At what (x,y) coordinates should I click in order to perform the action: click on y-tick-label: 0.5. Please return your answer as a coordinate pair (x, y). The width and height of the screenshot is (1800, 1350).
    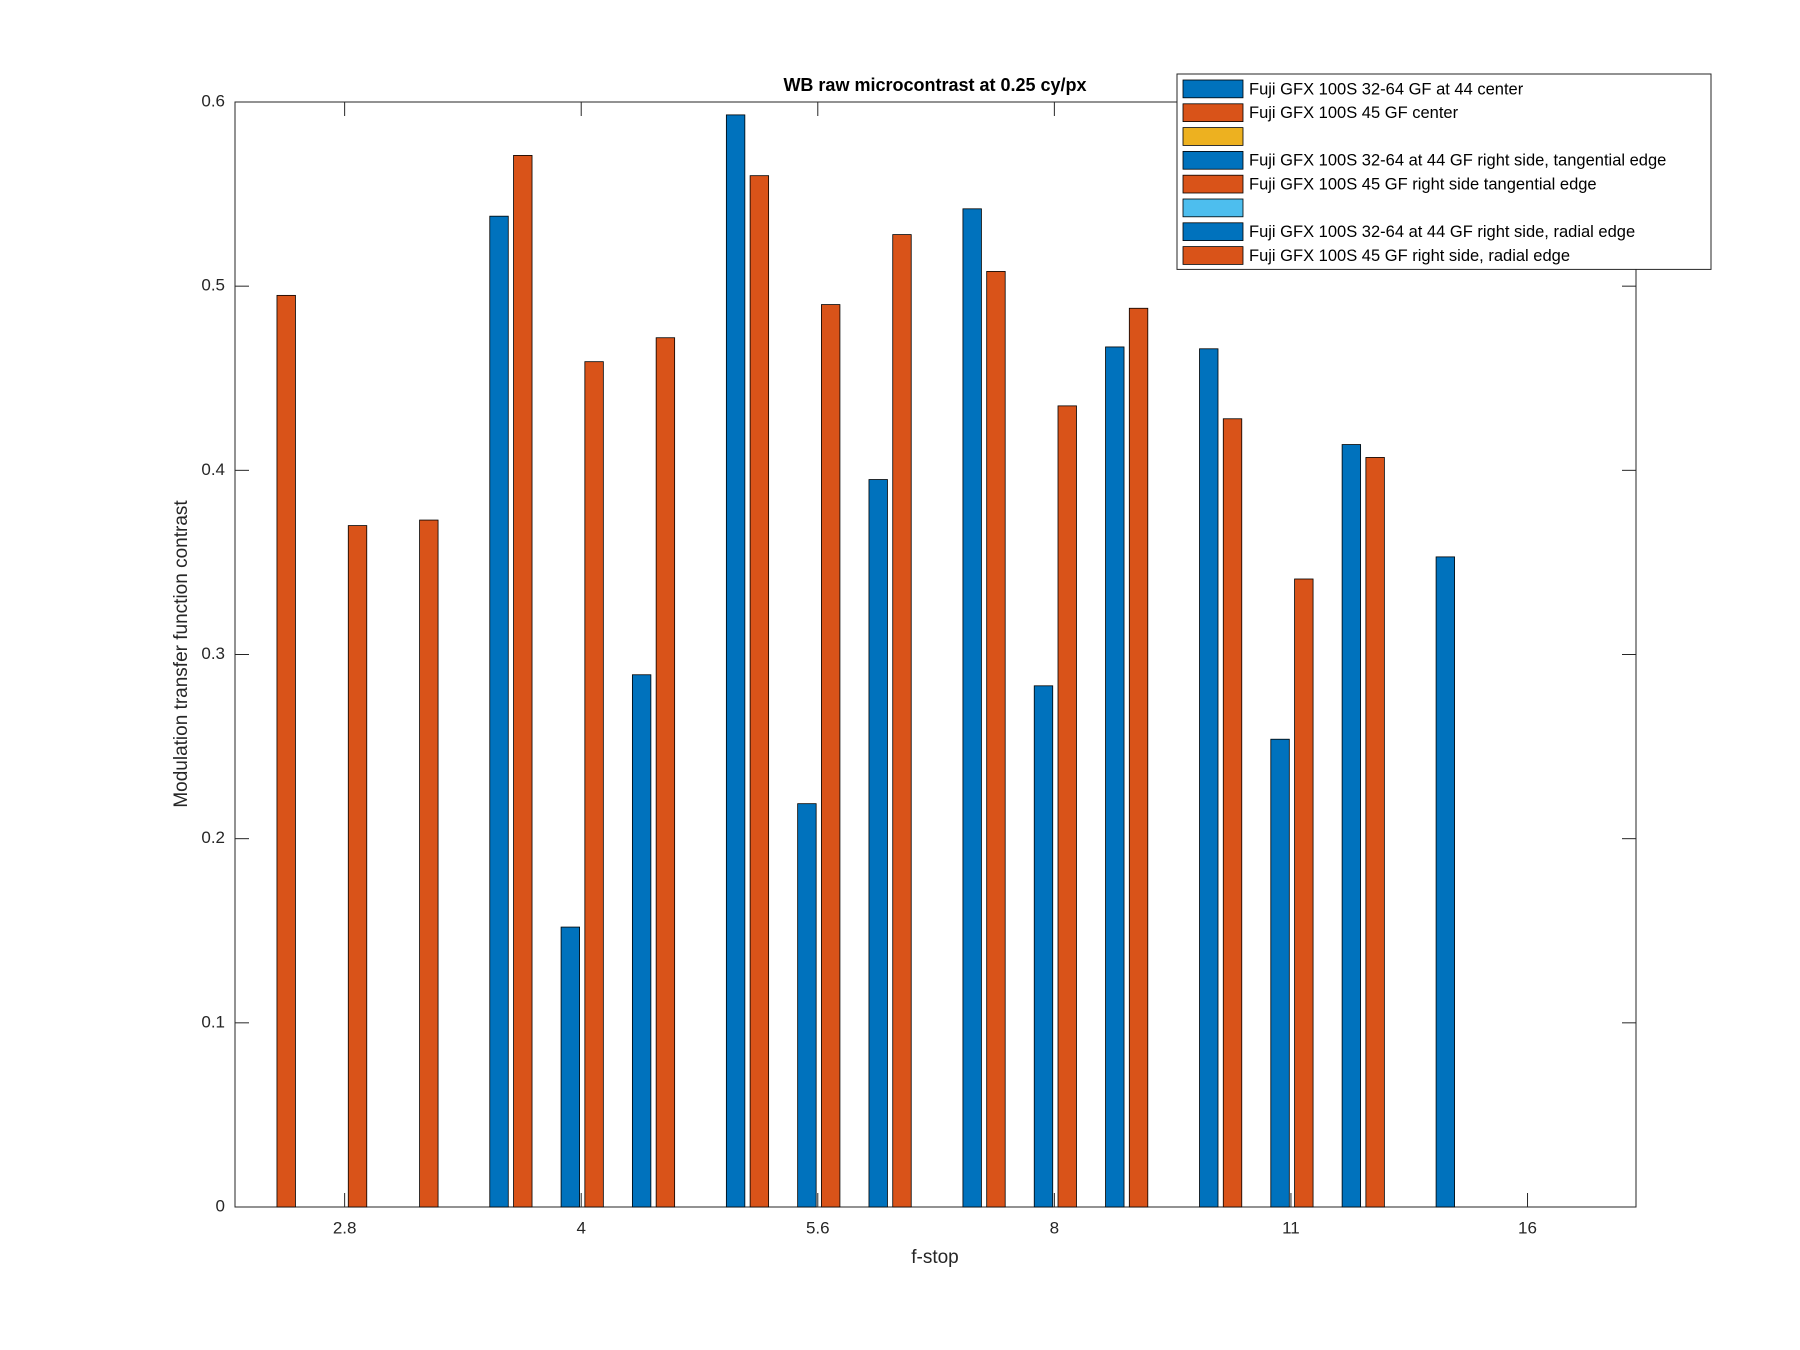
    Looking at the image, I should click on (213, 285).